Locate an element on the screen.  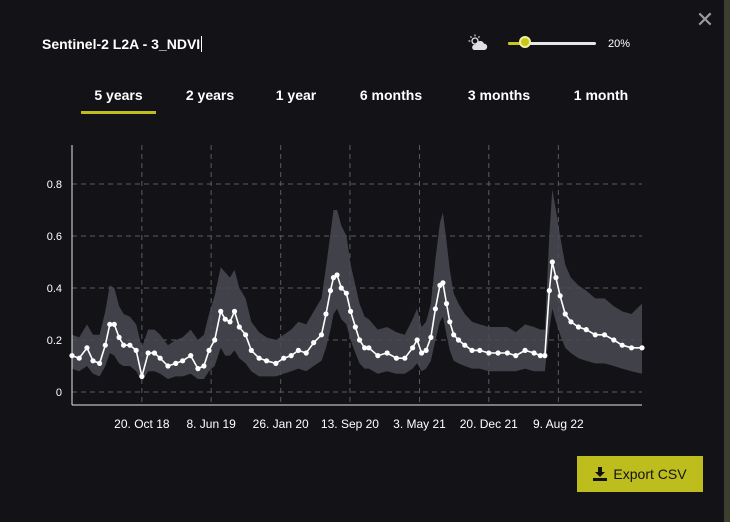
tab-6-months: 6 months is located at coordinates (391, 95).